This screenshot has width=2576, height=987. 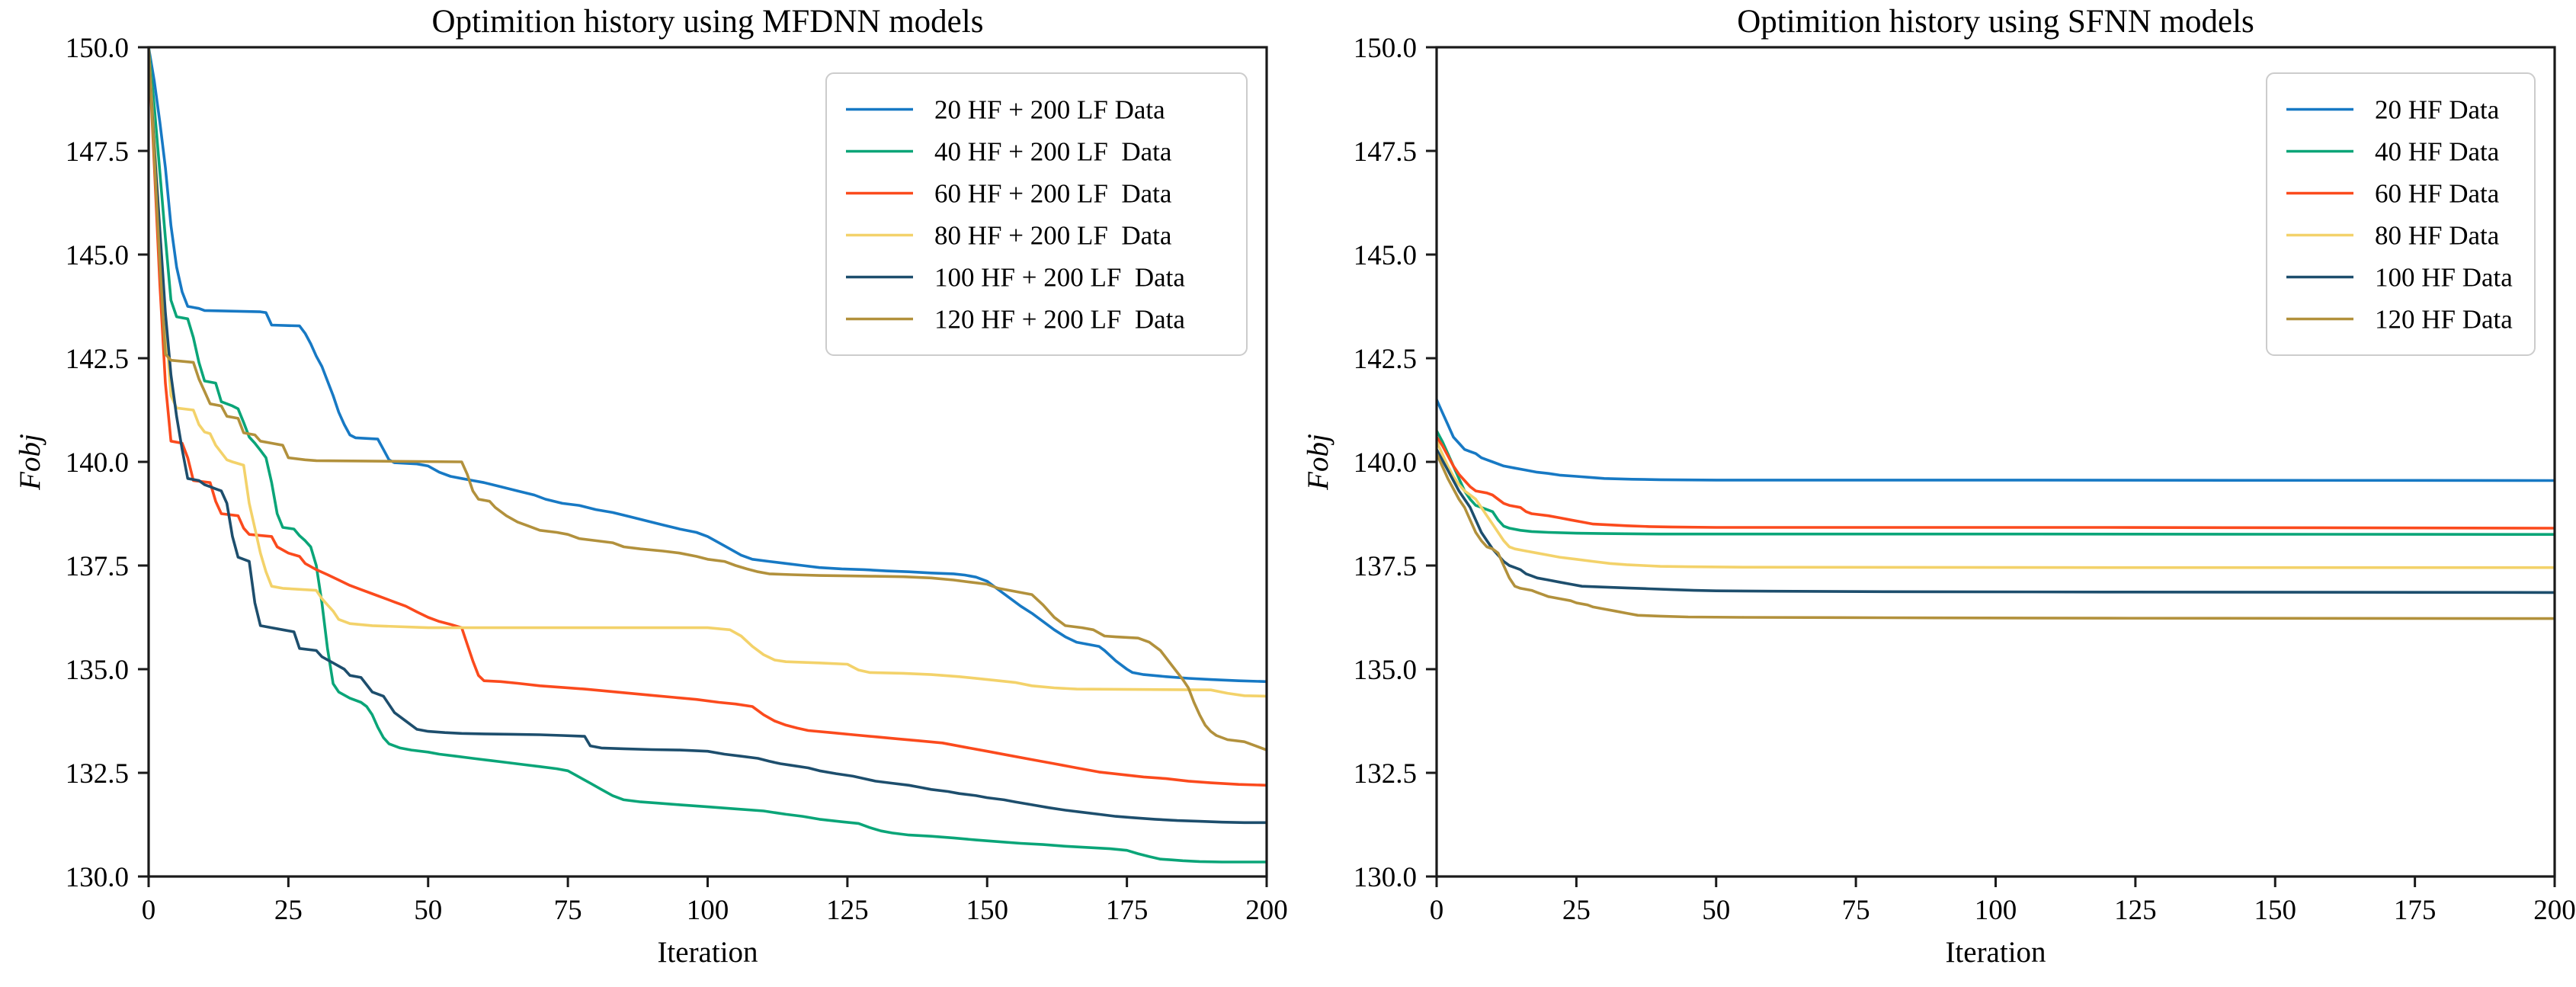 What do you see at coordinates (2437, 110) in the screenshot?
I see `legend-label: 20 HF Data` at bounding box center [2437, 110].